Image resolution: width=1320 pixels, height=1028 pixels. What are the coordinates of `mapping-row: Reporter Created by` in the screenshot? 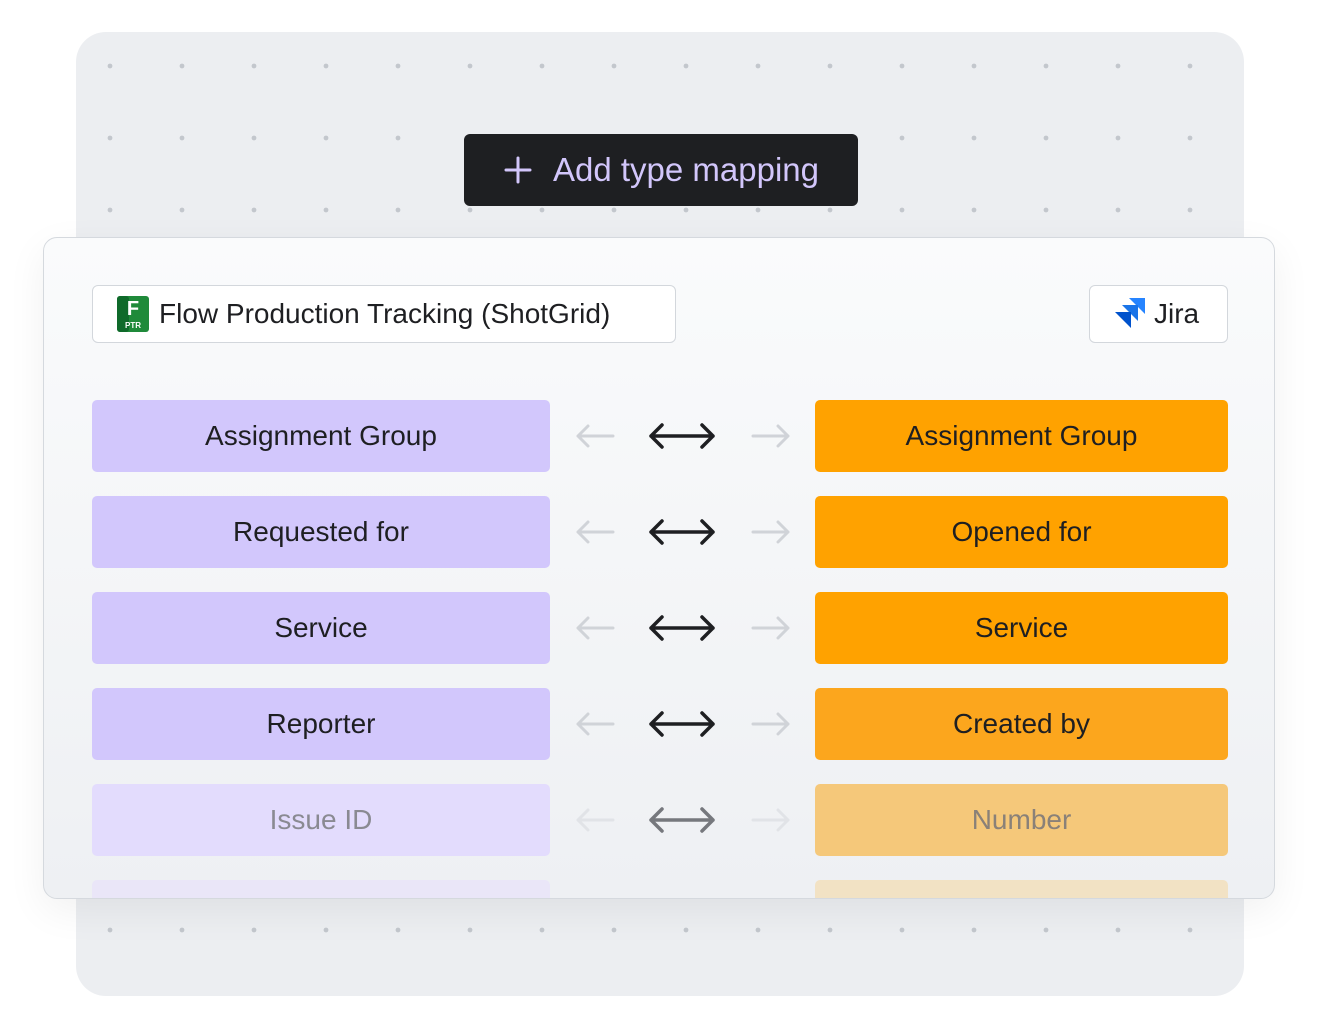 It's located at (659, 724).